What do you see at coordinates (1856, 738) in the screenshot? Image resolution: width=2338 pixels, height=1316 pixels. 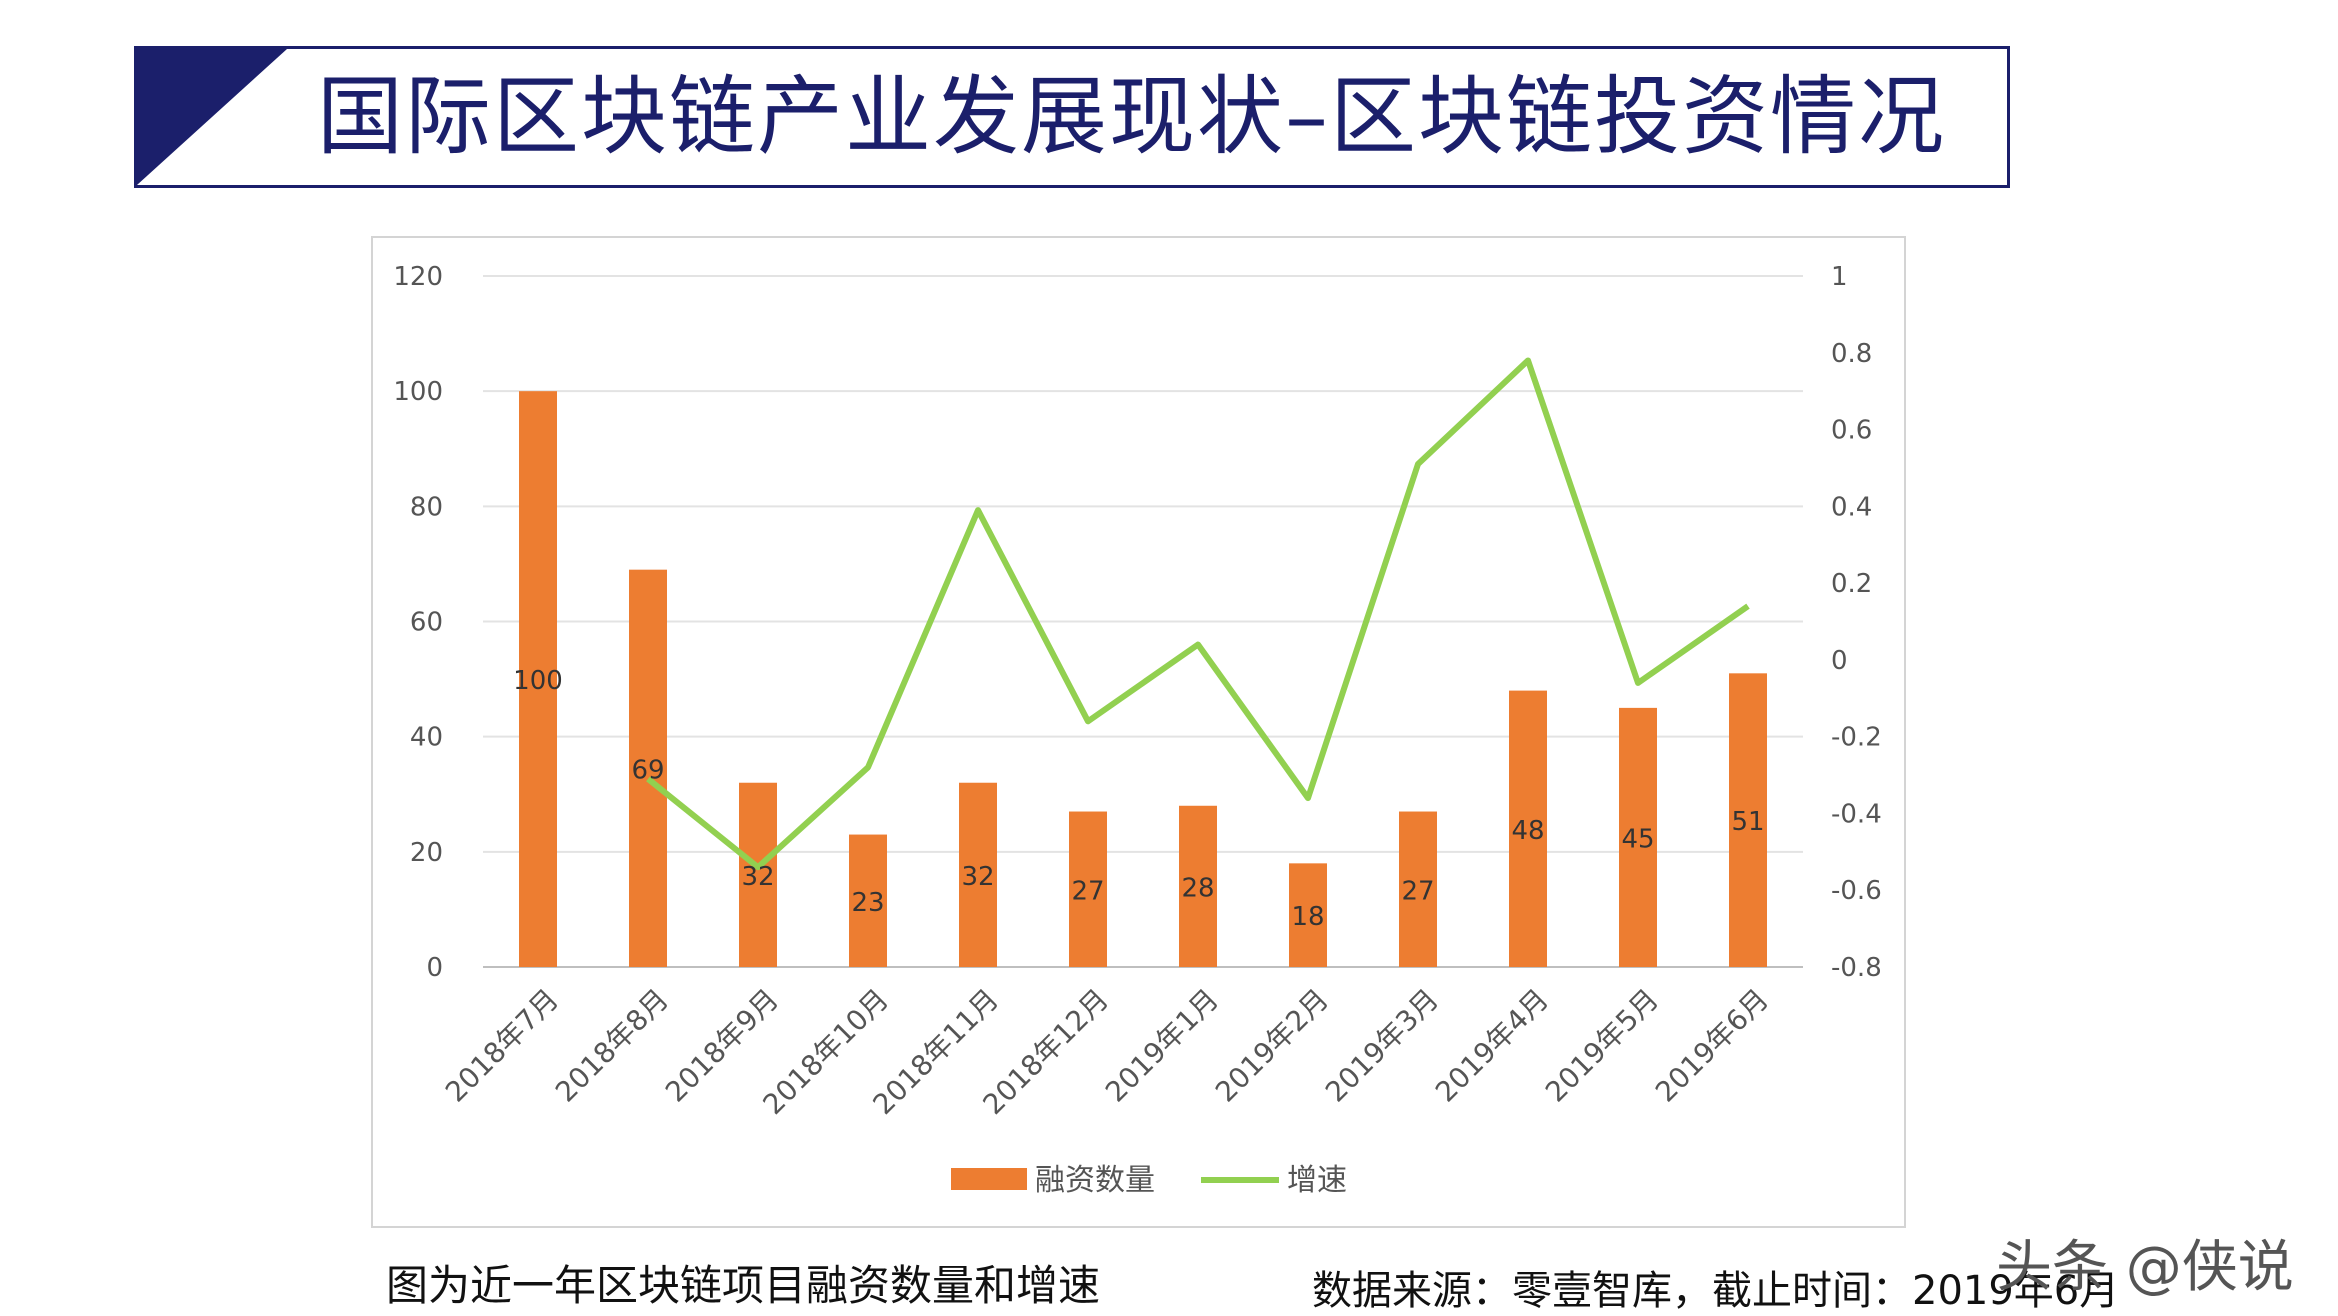 I see `right-axis-tick: -0.2` at bounding box center [1856, 738].